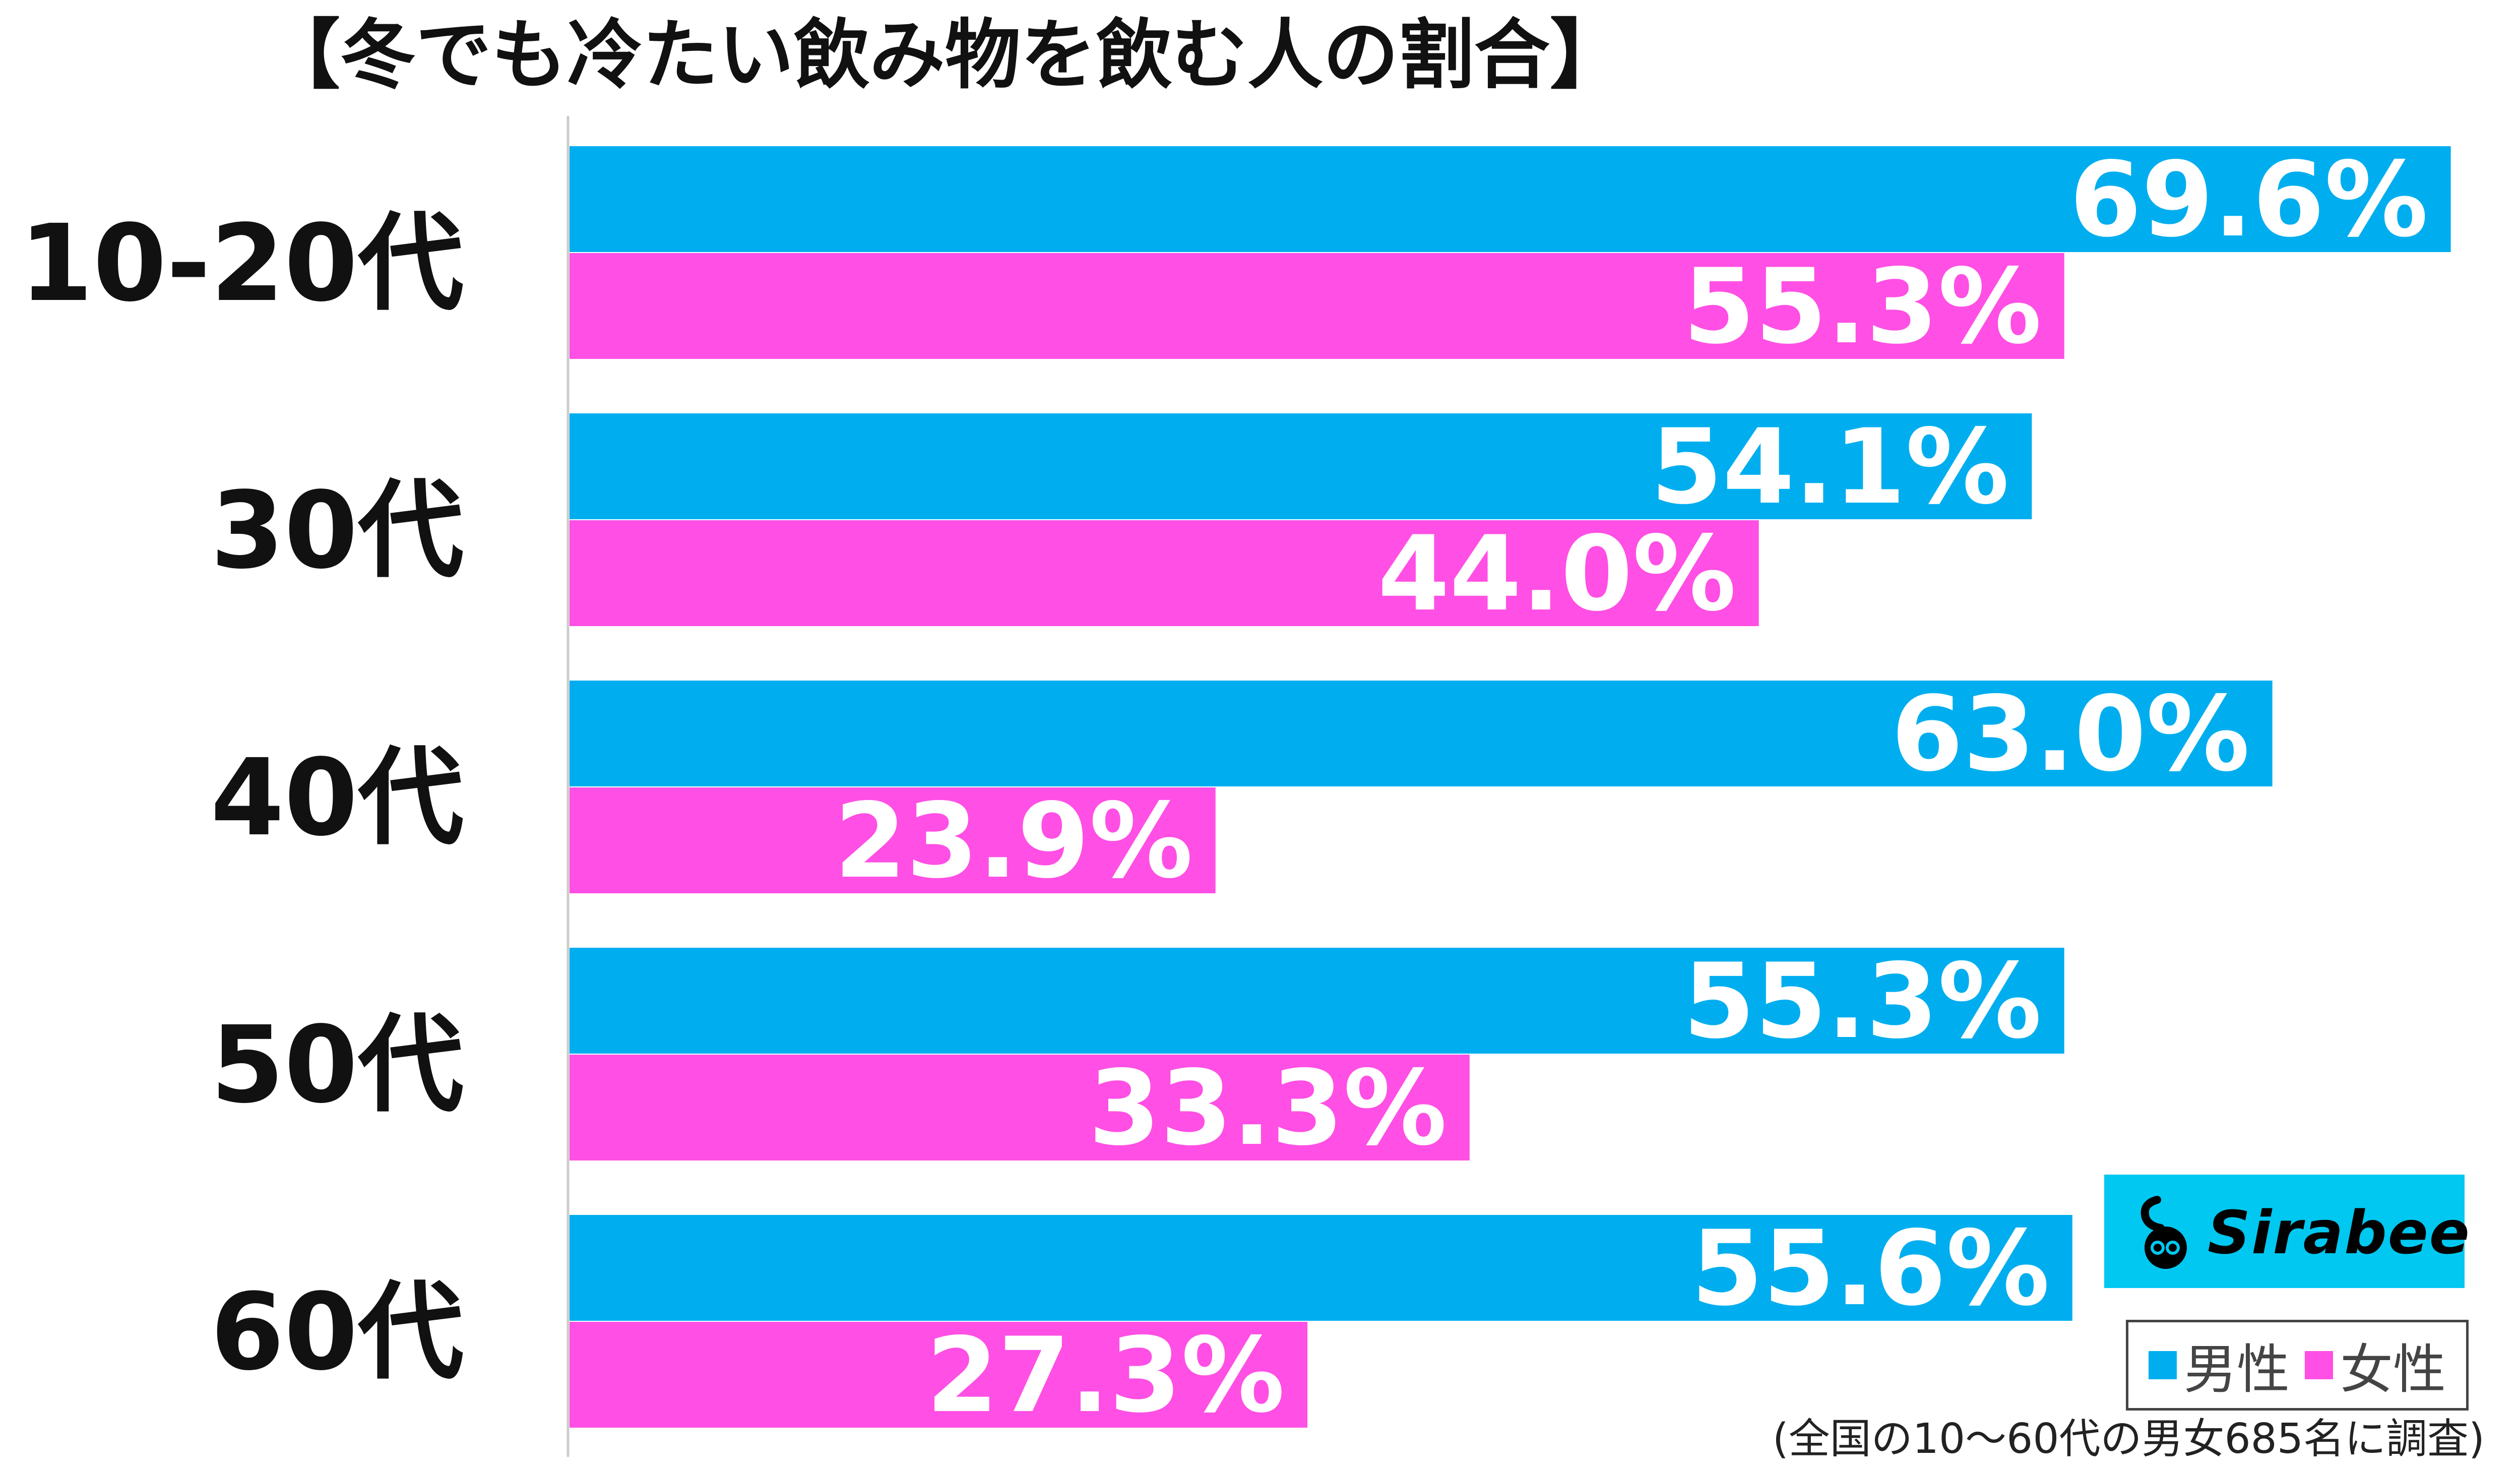  What do you see at coordinates (2163, 1232) in the screenshot?
I see `sirabee-mark-icon` at bounding box center [2163, 1232].